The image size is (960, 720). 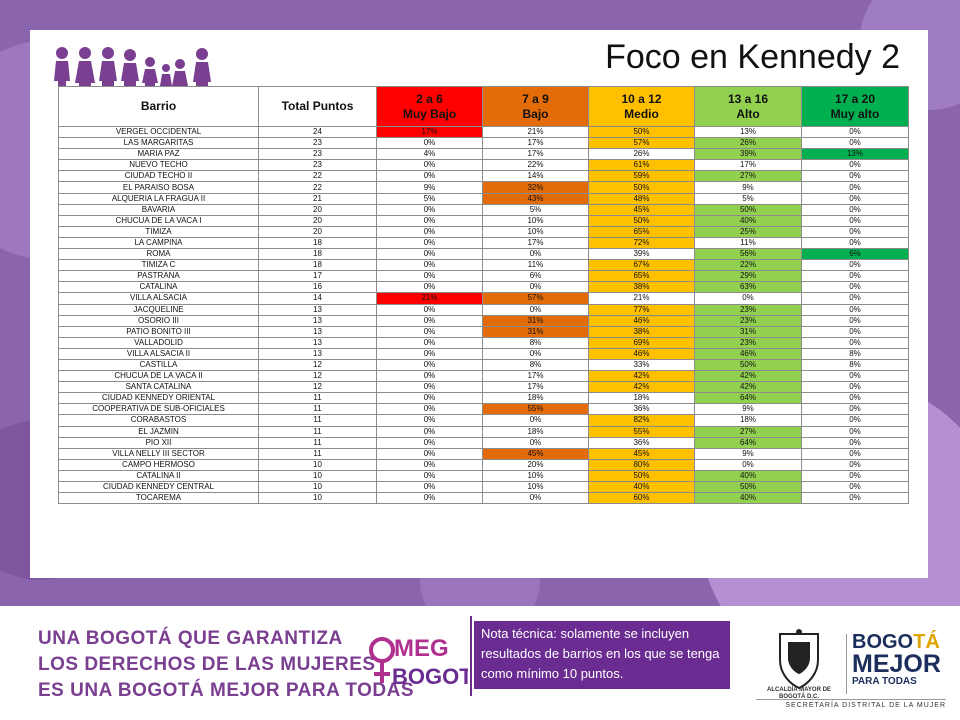 What do you see at coordinates (748, 198) in the screenshot?
I see `percent-cell: 5%` at bounding box center [748, 198].